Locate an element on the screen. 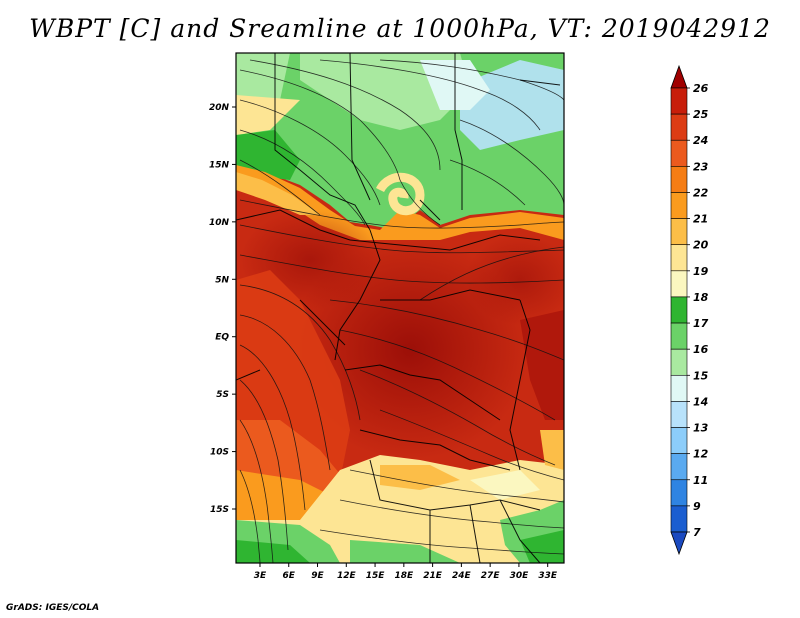  lat-tick-label: 15S is located at coordinates (219, 510).